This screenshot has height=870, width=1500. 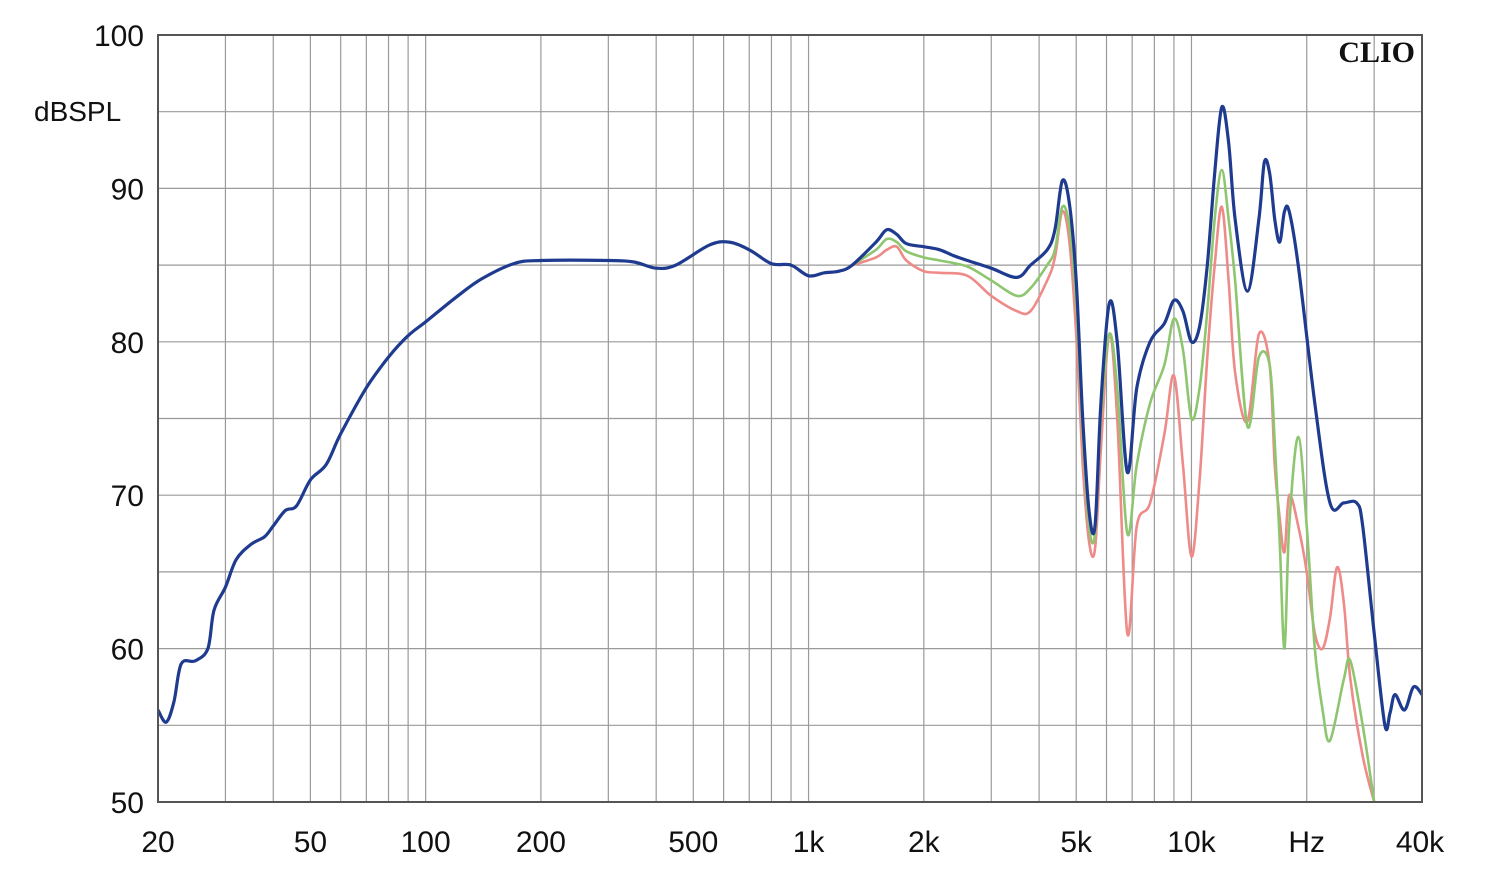 I want to click on x-tick-label: 2k, so click(x=924, y=842).